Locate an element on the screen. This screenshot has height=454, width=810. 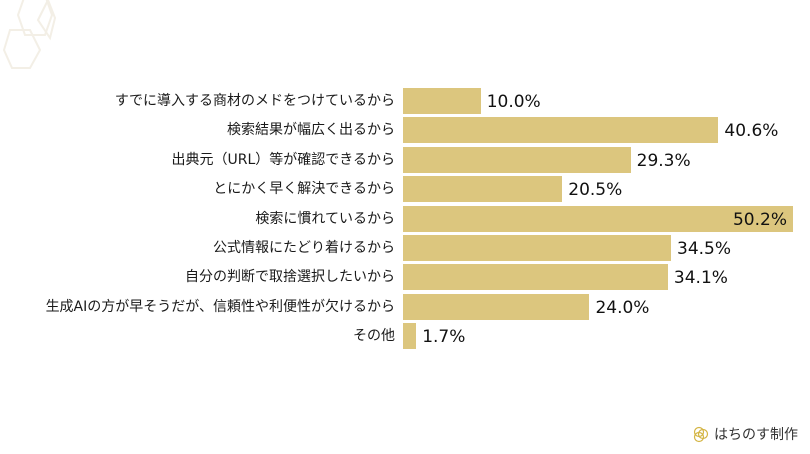
value-label: 20.5% is located at coordinates (595, 190).